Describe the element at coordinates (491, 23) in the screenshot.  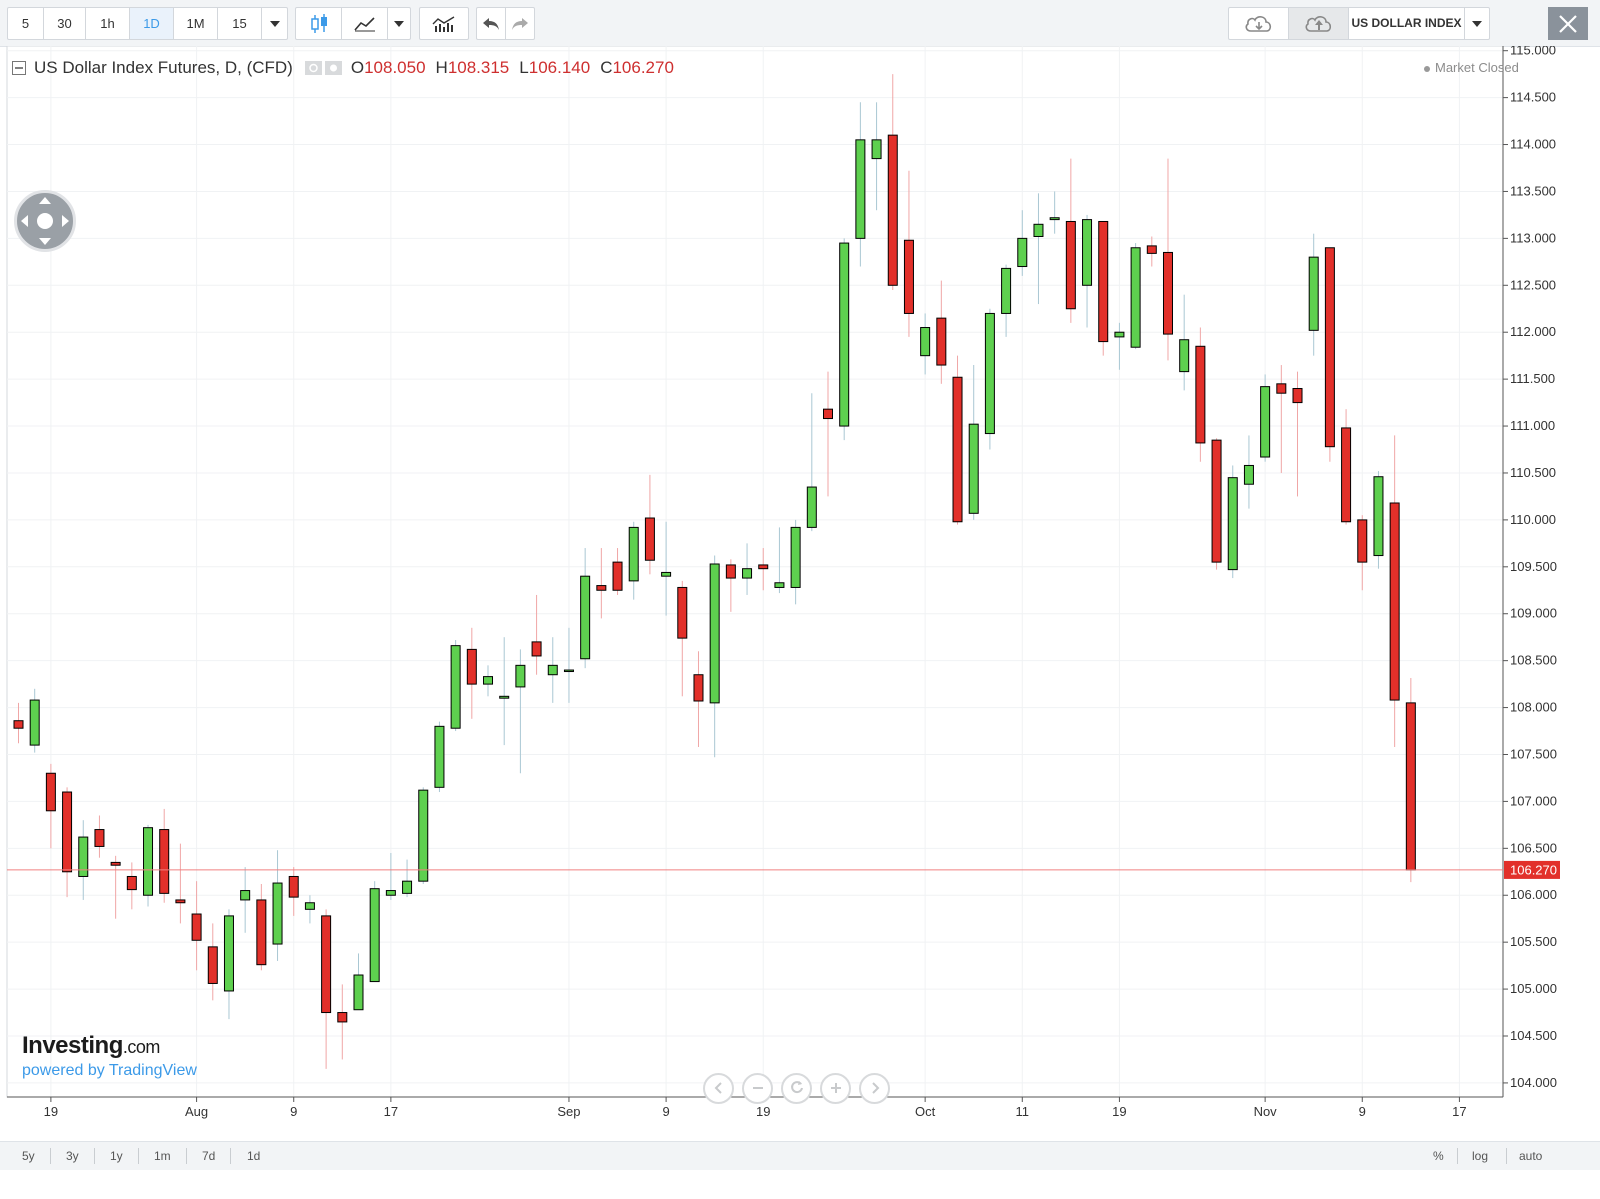
I see `undo-button` at that location.